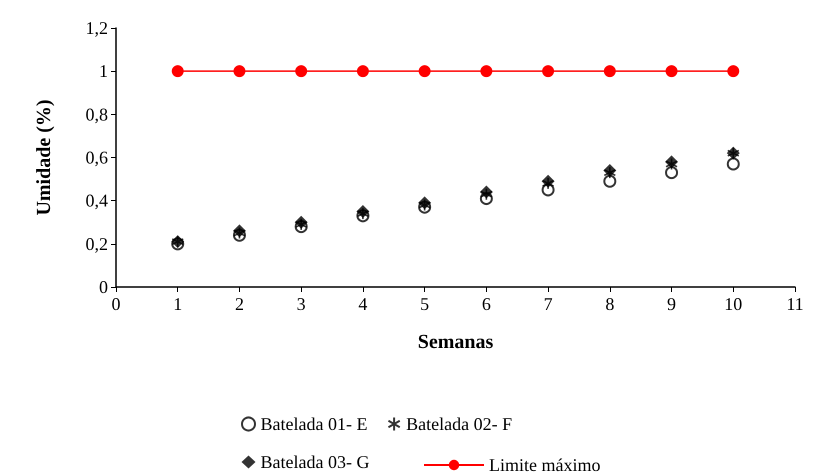 This screenshot has height=473, width=822. I want to click on y-tick-label: 0,4, so click(97, 200).